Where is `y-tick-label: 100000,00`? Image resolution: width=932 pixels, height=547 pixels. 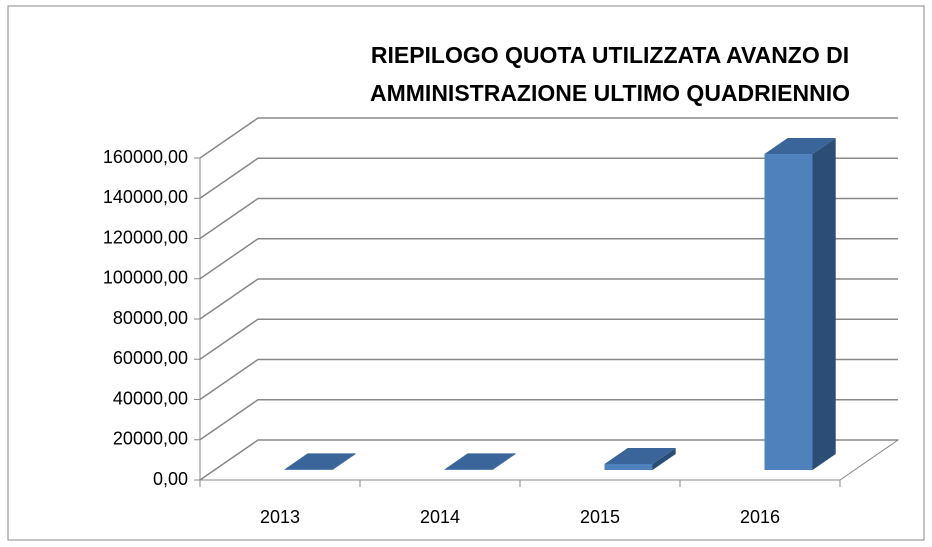
y-tick-label: 100000,00 is located at coordinates (145, 278).